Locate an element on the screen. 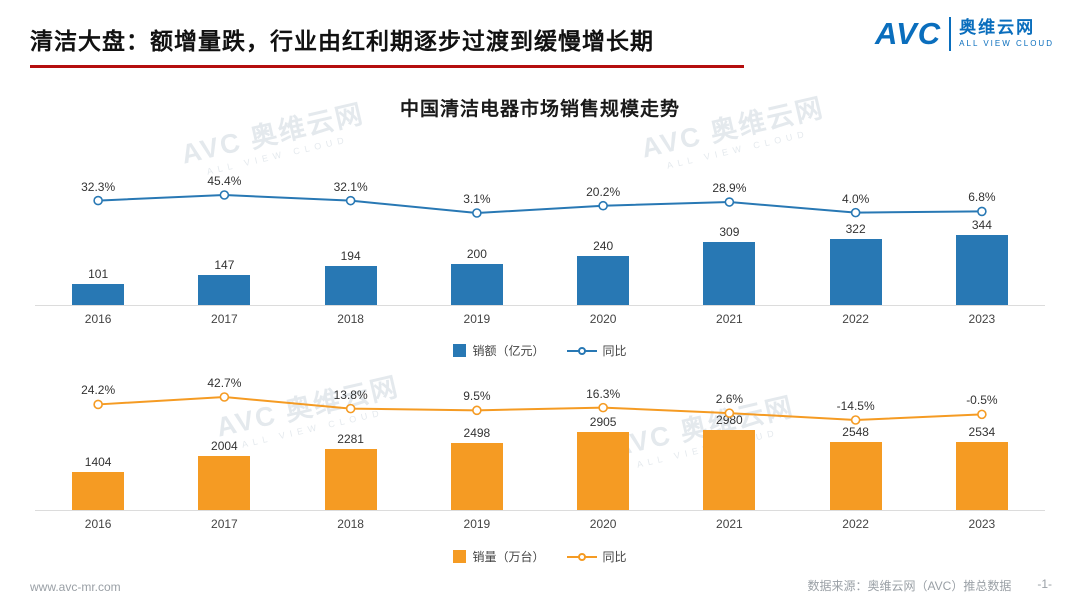  yoy-pct-label: -0.5% is located at coordinates (982, 400).